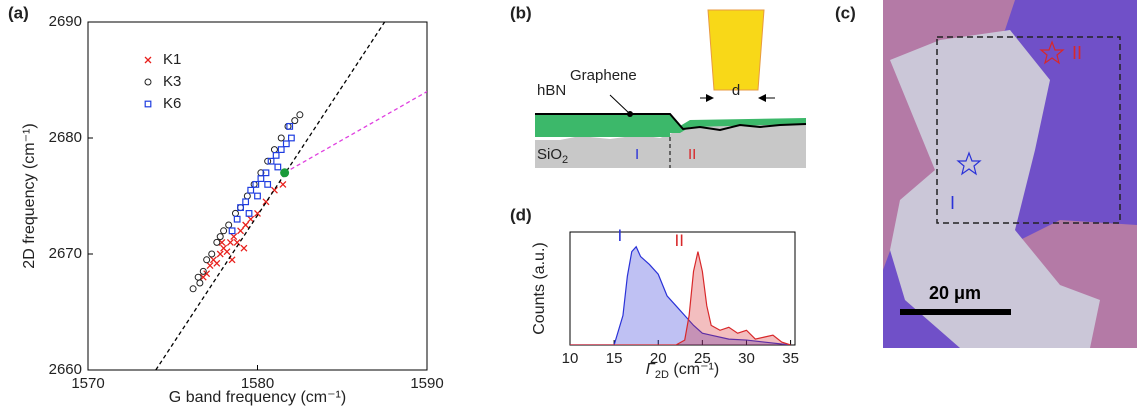 The height and width of the screenshot is (417, 1137). I want to click on tip, so click(736, 50).